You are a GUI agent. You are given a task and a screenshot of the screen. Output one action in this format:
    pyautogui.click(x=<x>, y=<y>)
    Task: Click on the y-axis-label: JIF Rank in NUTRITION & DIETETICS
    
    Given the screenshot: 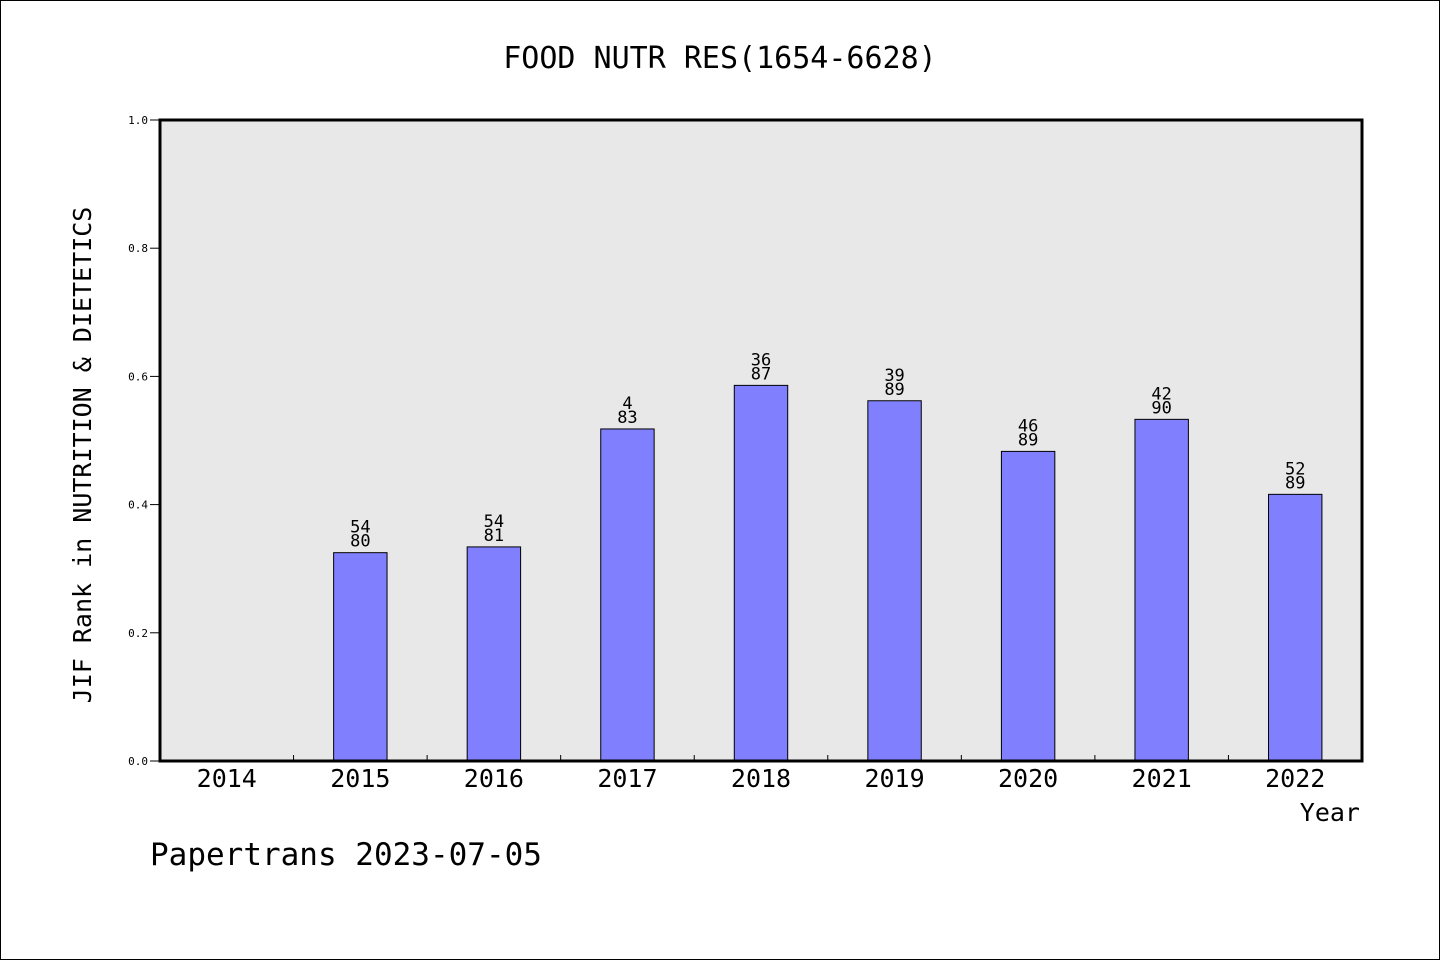 What is the action you would take?
    pyautogui.click(x=82, y=455)
    